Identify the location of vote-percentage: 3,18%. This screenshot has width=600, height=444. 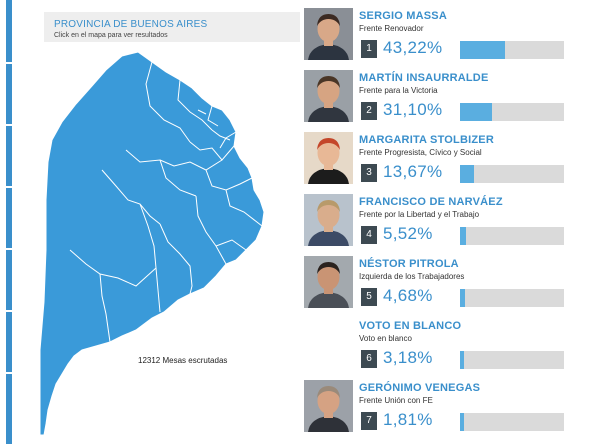
(408, 357).